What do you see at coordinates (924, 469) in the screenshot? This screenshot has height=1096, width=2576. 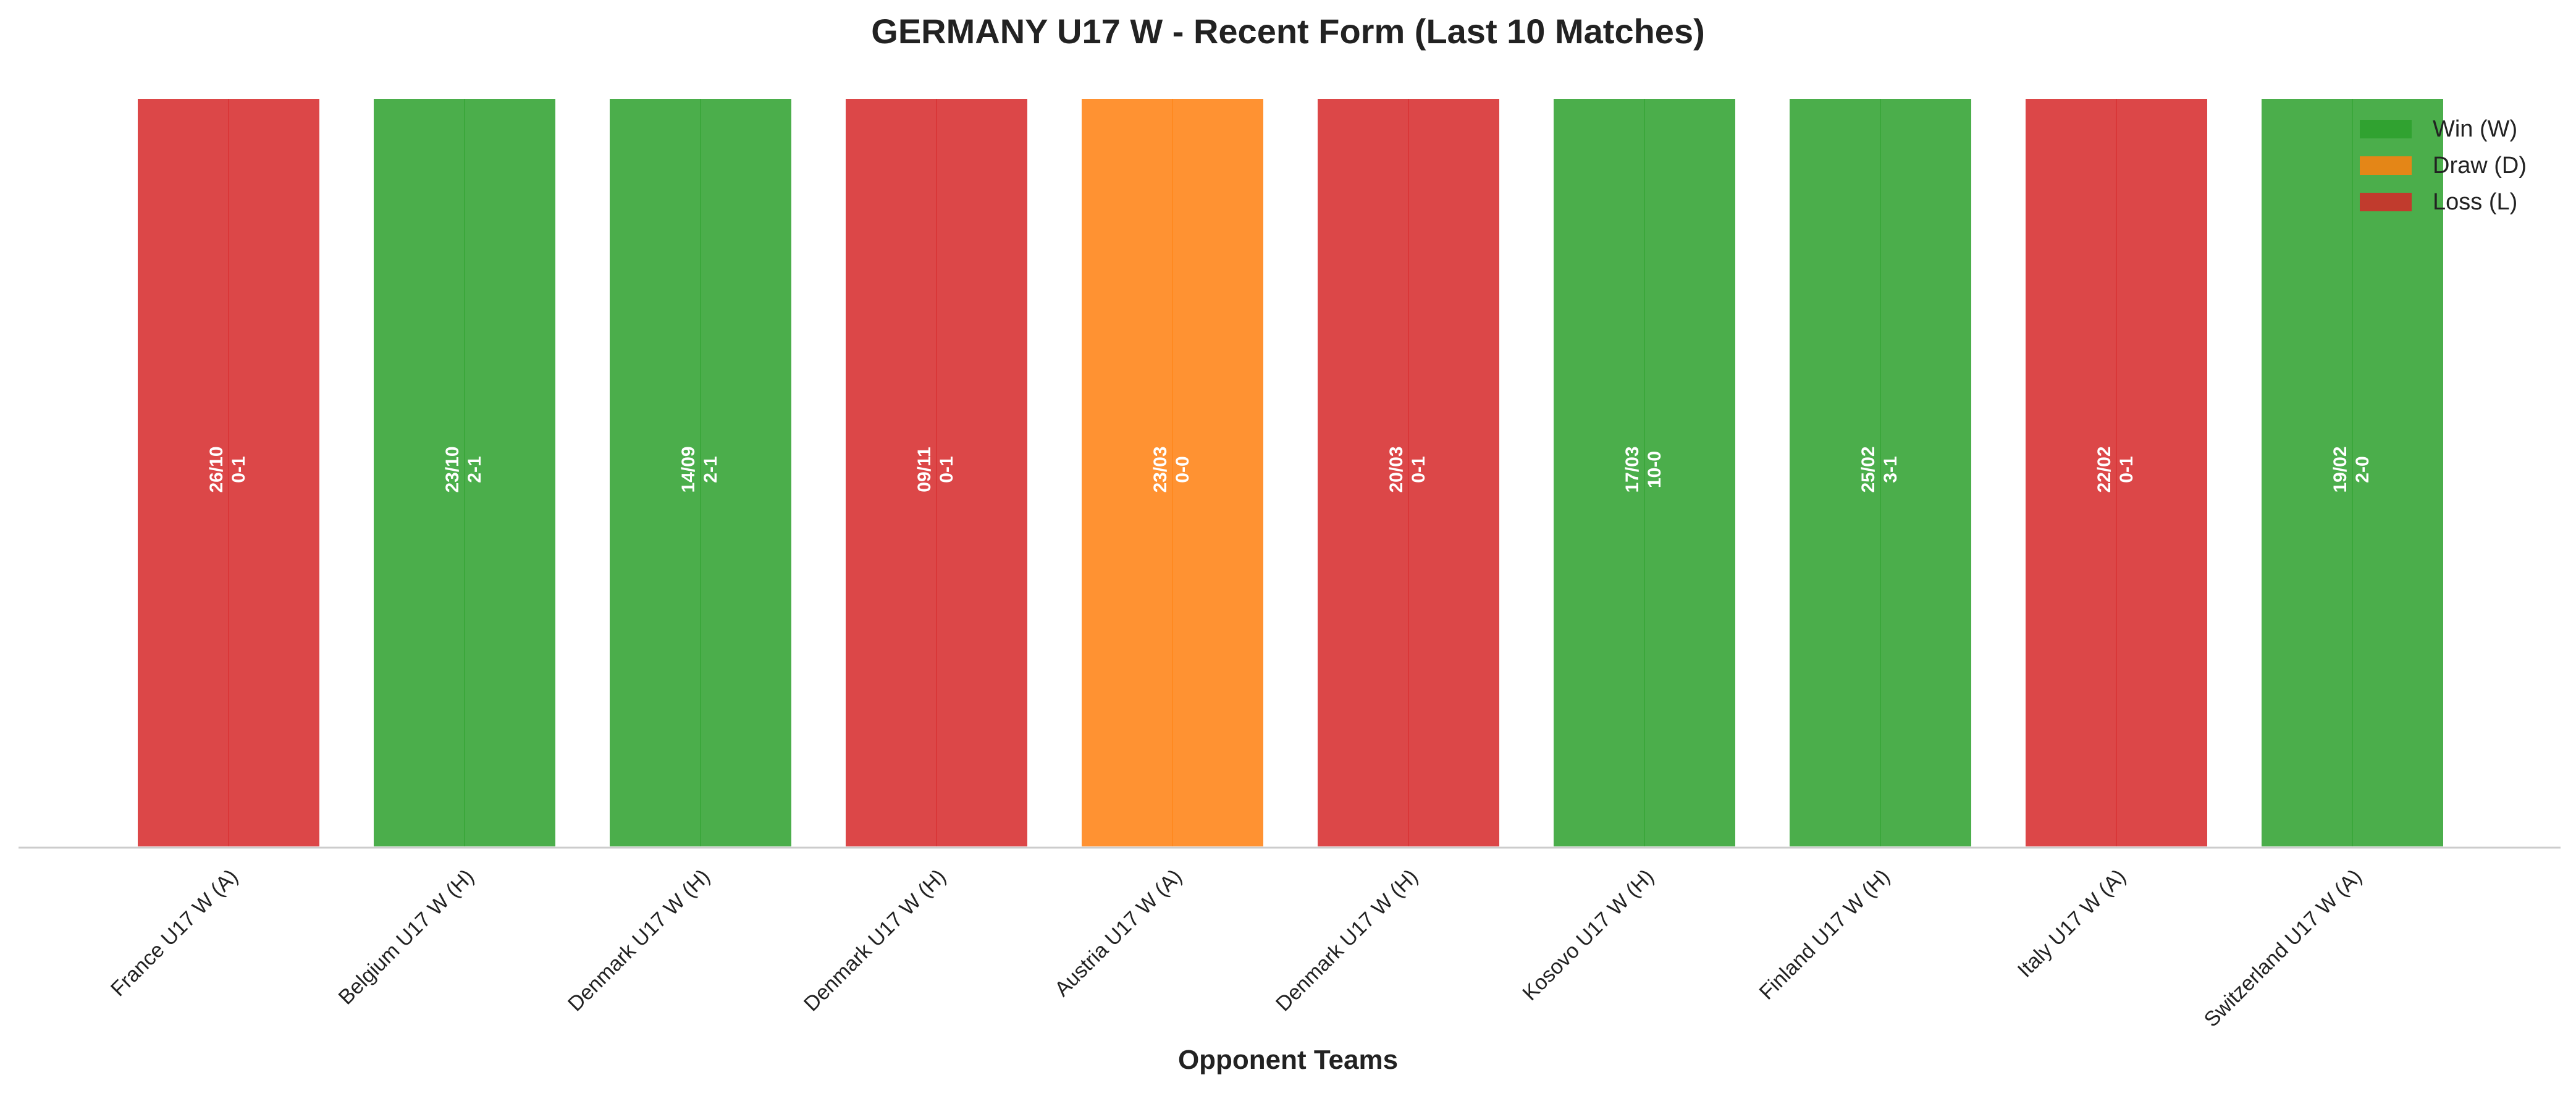 I see `bar-date-label: 09/11` at bounding box center [924, 469].